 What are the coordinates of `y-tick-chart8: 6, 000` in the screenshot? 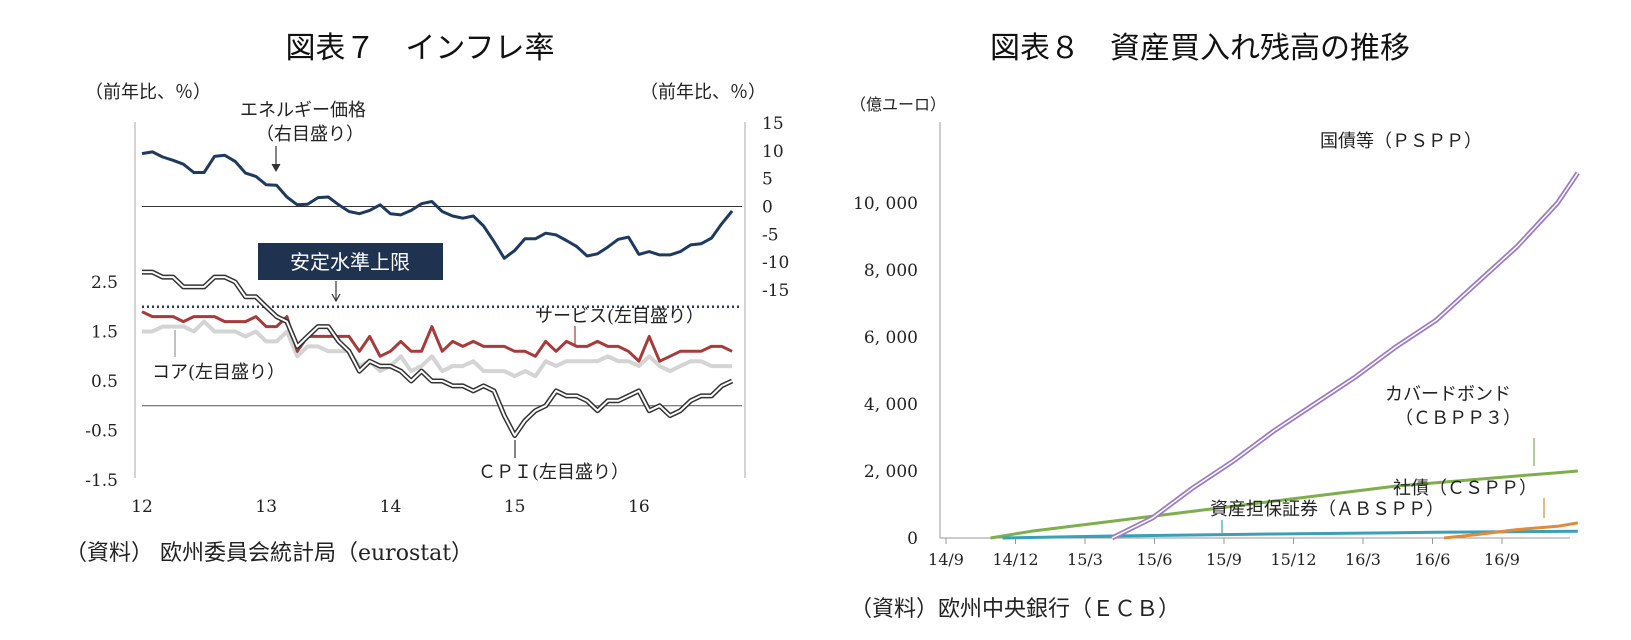 It's located at (891, 338).